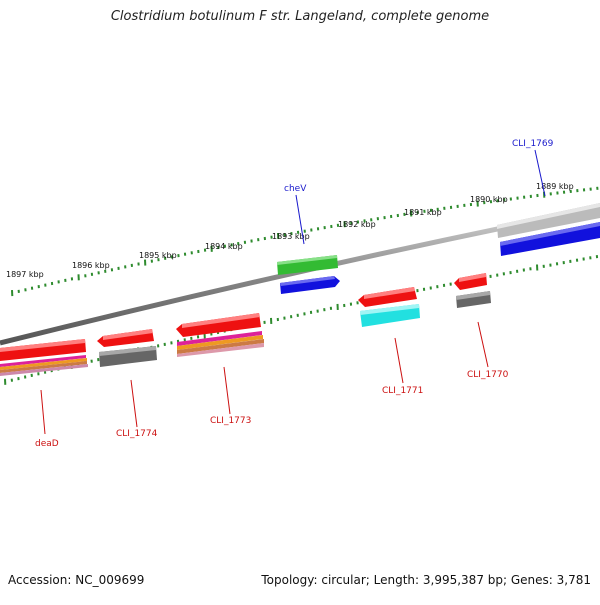 This screenshot has width=600, height=605. What do you see at coordinates (483, 344) in the screenshot?
I see `CLI_1770-leader-line` at bounding box center [483, 344].